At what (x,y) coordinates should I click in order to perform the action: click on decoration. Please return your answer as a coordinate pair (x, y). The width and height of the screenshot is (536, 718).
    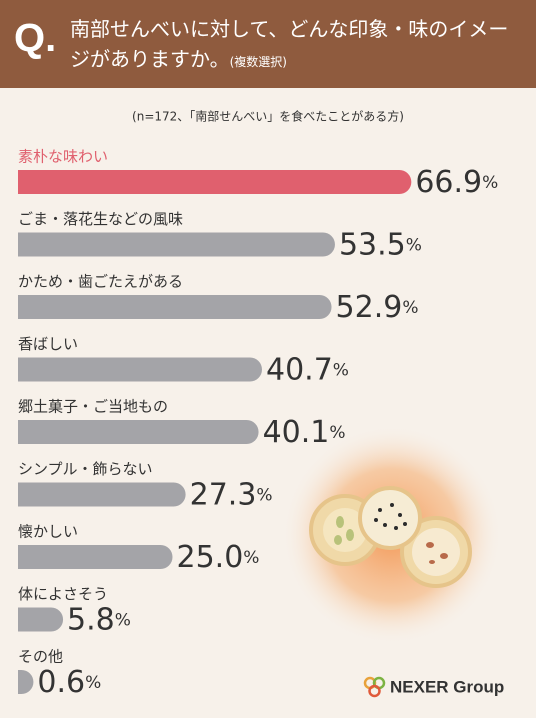
    Looking at the image, I should click on (392, 535).